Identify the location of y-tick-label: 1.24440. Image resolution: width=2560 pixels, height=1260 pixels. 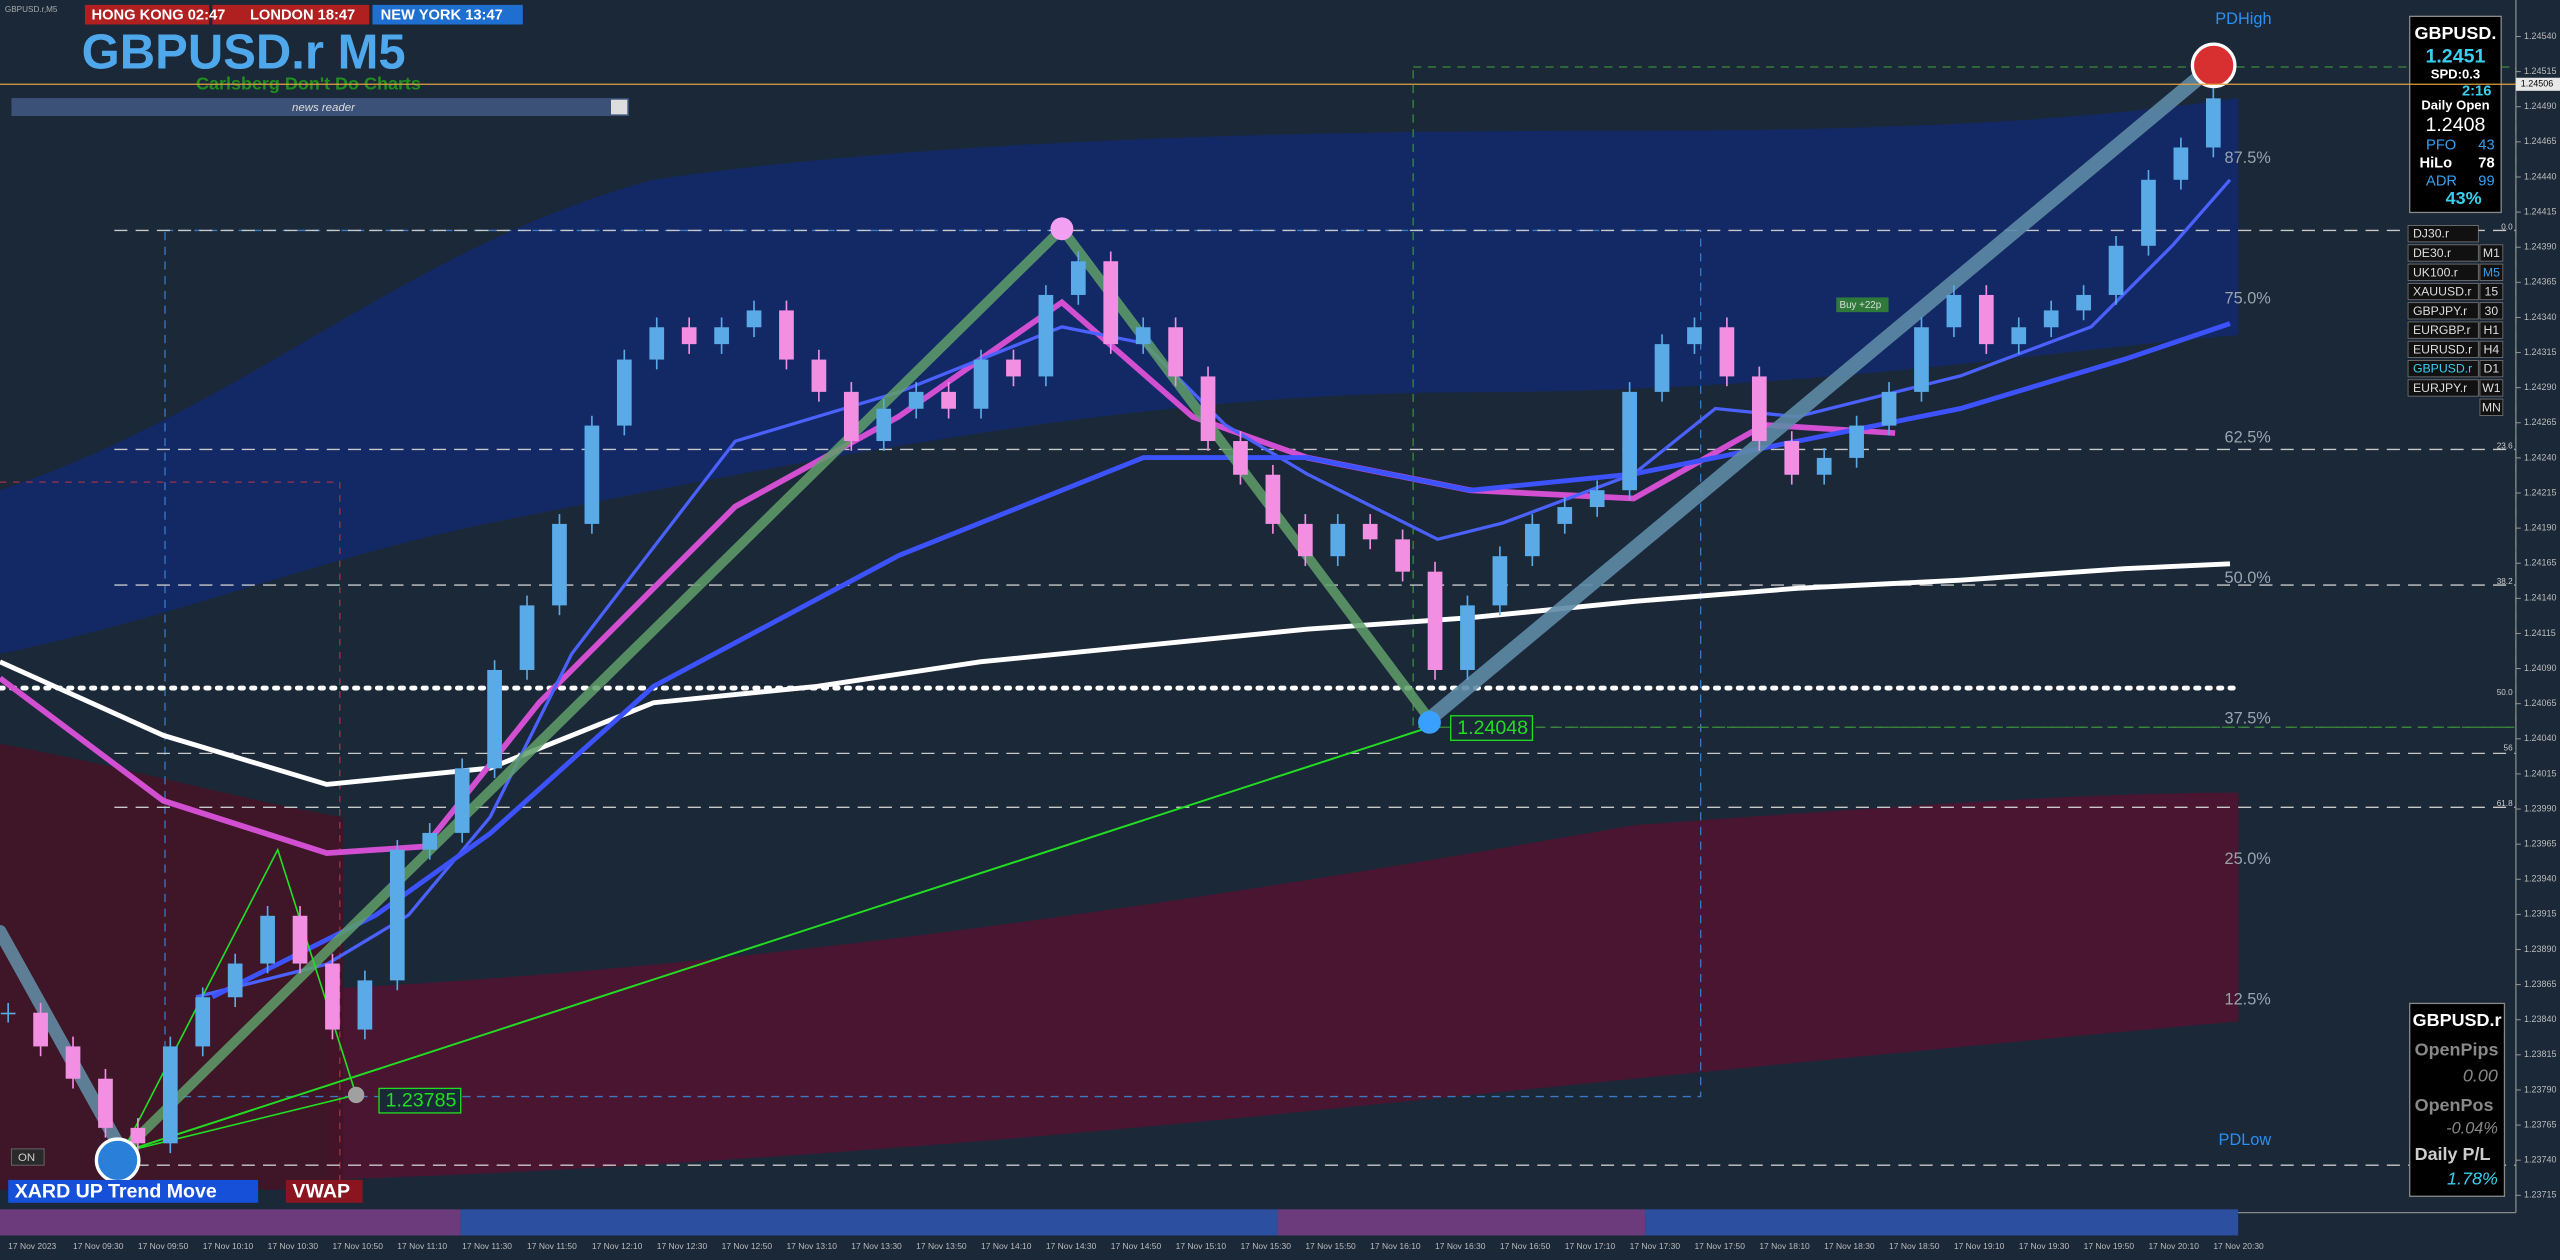
(2540, 176).